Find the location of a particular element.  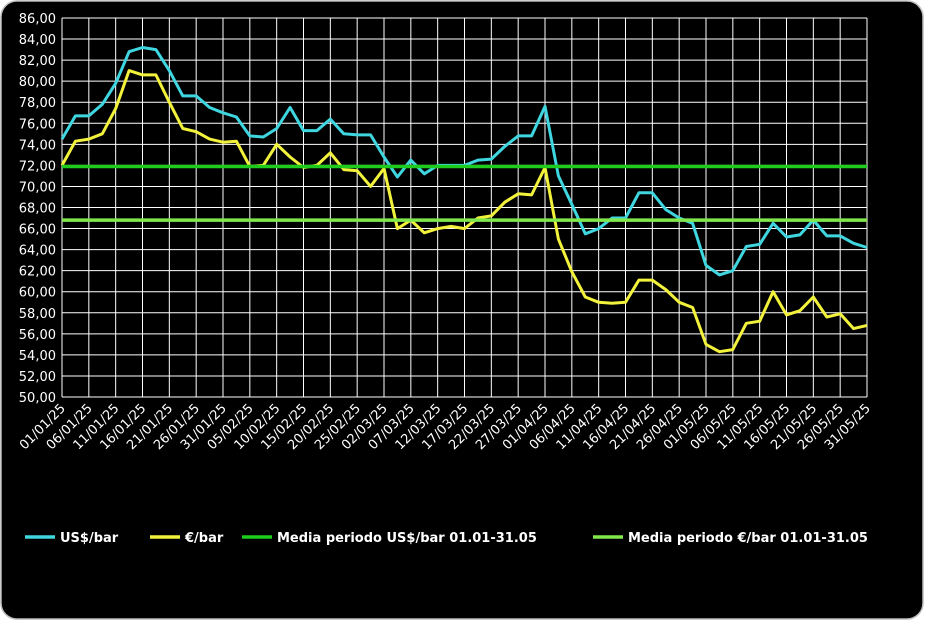

y-tick-label: 52,00 is located at coordinates (37, 377).